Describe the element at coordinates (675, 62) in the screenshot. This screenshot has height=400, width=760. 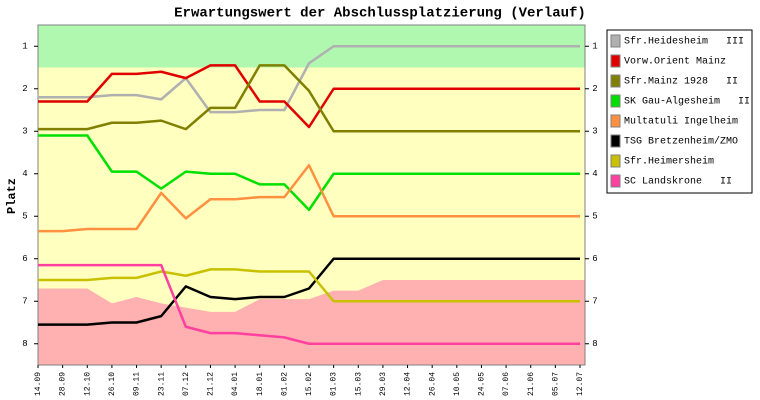
I see `legend-label: Vorw.Orient Mainz` at that location.